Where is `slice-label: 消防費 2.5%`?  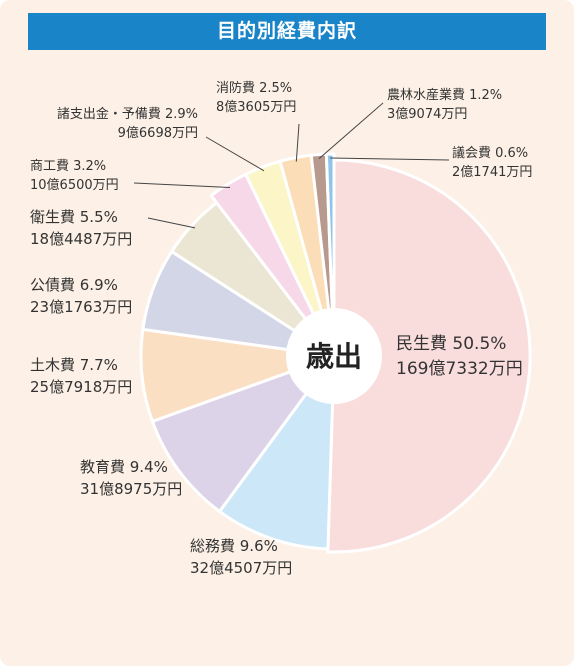 slice-label: 消防費 2.5% is located at coordinates (254, 88).